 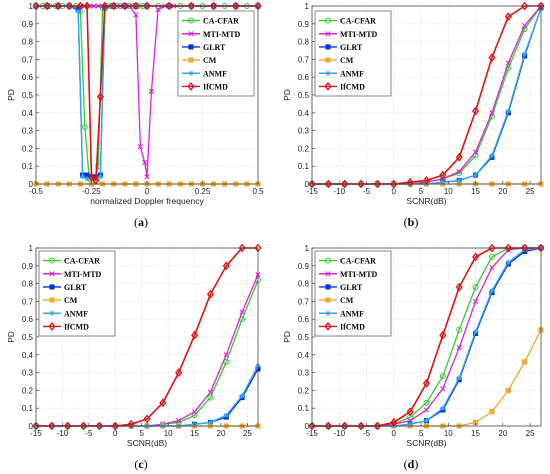 What do you see at coordinates (141, 222) in the screenshot?
I see `panel-label: (a)` at bounding box center [141, 222].